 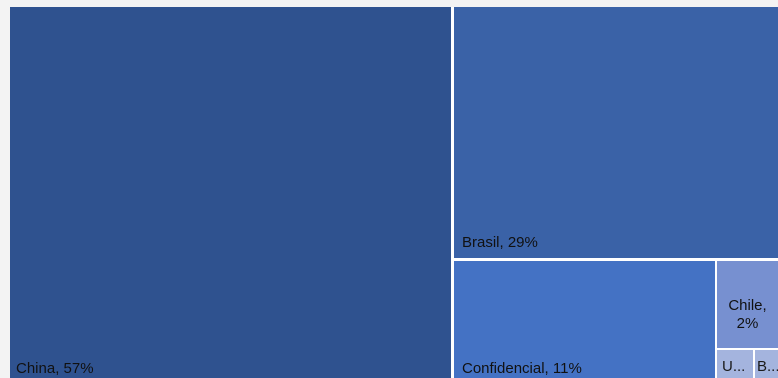 I want to click on tile-chile: Chile, 2%, so click(x=747, y=304).